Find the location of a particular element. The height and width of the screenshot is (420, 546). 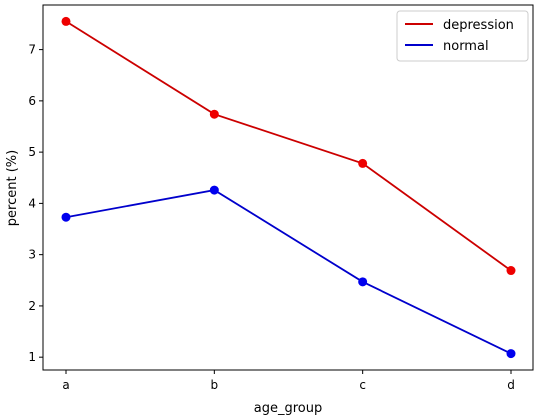

y-tick-label: 2 is located at coordinates (32, 306).